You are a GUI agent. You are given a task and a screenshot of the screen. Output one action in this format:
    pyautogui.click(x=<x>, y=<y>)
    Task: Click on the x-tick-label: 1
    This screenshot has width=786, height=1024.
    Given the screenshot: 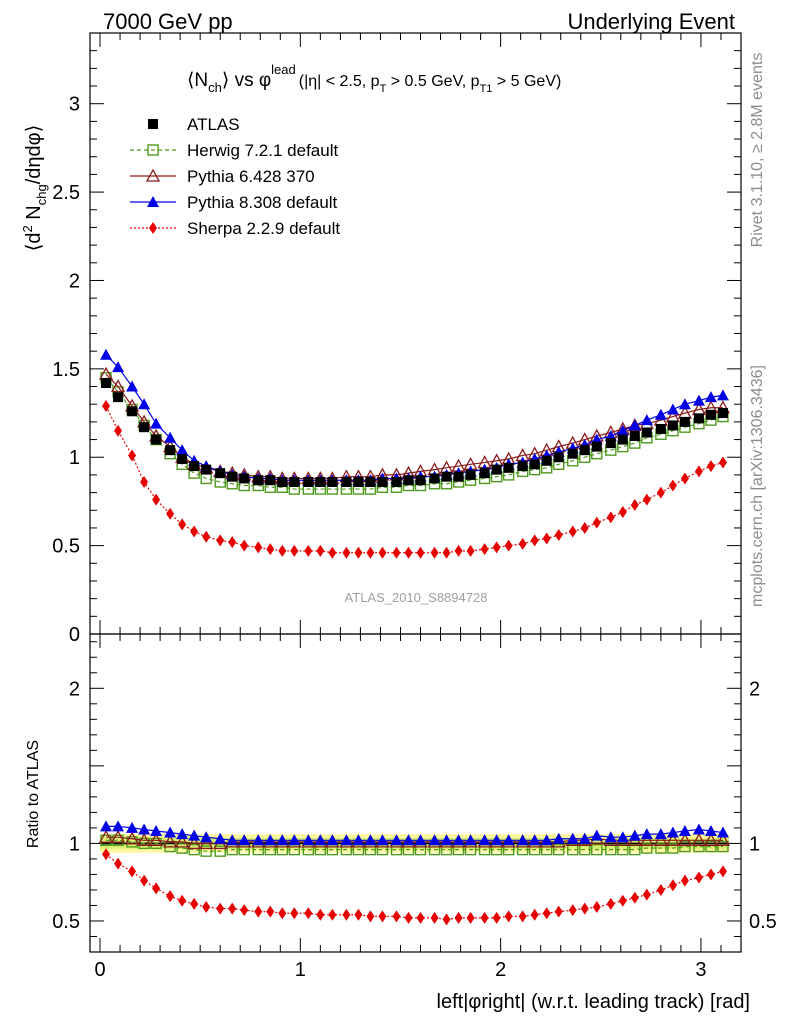 What is the action you would take?
    pyautogui.click(x=300, y=970)
    